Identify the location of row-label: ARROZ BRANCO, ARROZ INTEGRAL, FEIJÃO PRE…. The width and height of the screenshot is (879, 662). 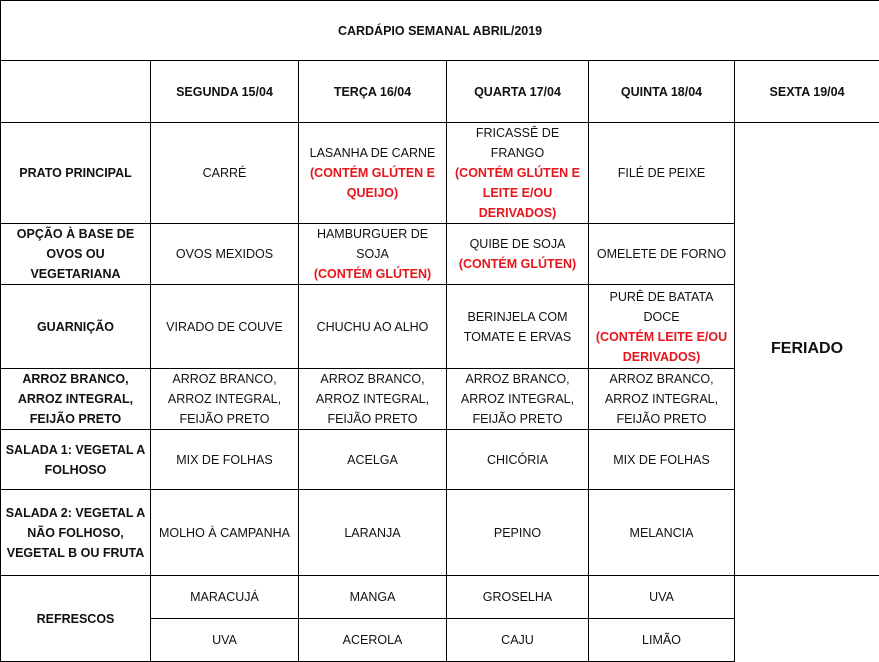
(76, 399).